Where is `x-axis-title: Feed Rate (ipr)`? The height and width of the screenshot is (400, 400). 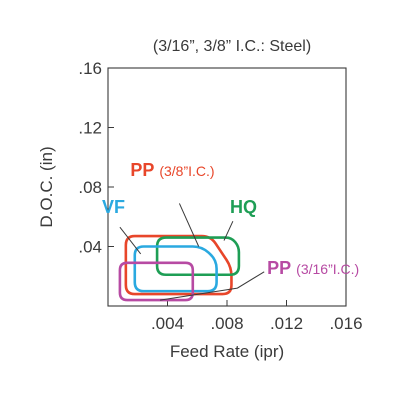
x-axis-title: Feed Rate (ipr) is located at coordinates (227, 351).